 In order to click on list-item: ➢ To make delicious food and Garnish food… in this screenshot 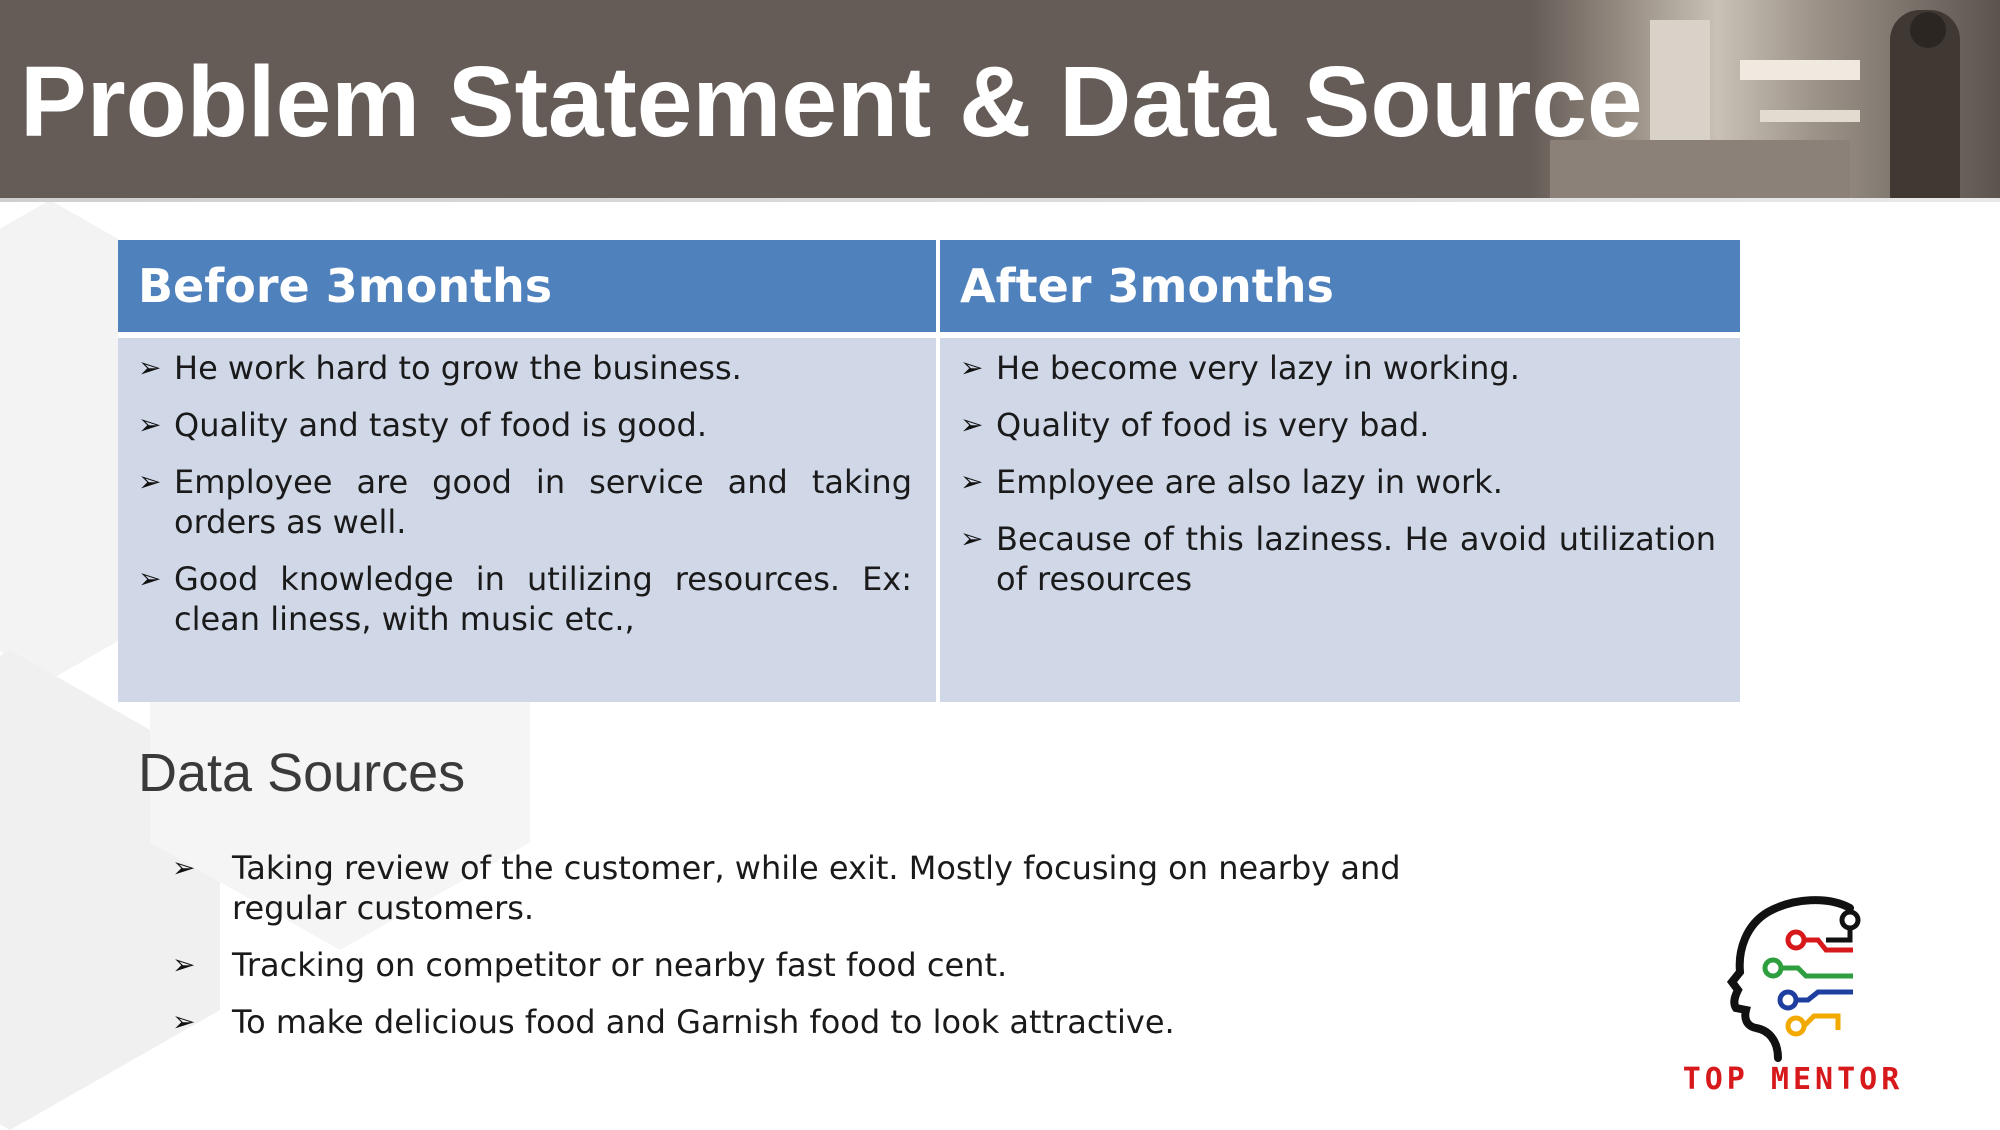, I will do `click(830, 1022)`.